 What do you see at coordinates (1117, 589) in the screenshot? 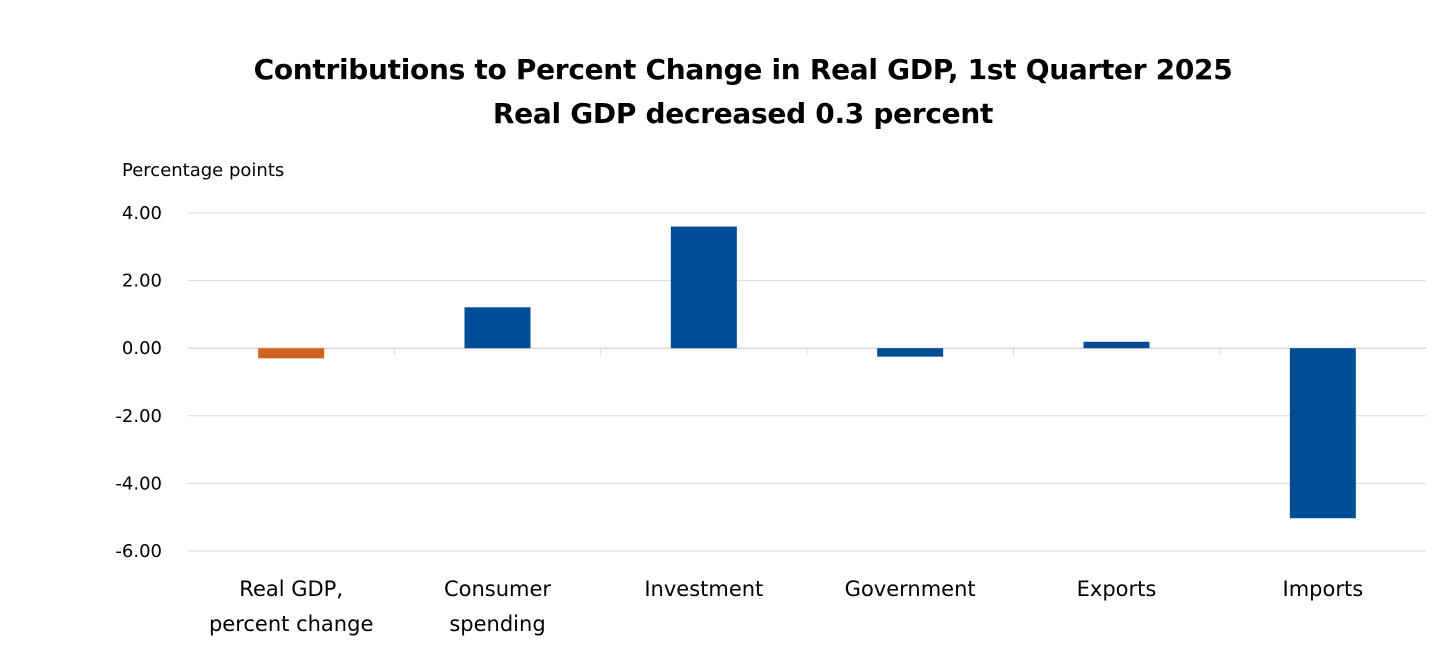
I see `x-tick-label: Exports` at bounding box center [1117, 589].